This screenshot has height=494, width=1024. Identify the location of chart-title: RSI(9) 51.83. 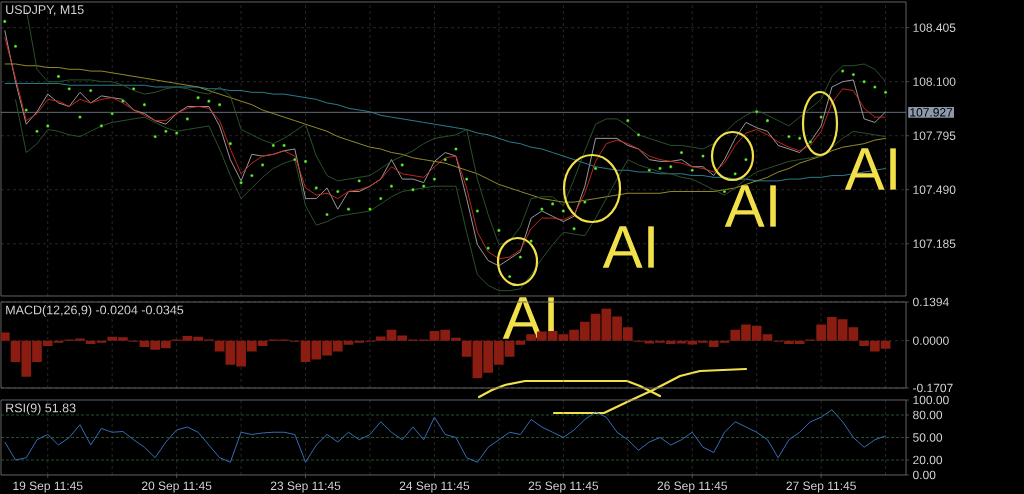
(41, 409).